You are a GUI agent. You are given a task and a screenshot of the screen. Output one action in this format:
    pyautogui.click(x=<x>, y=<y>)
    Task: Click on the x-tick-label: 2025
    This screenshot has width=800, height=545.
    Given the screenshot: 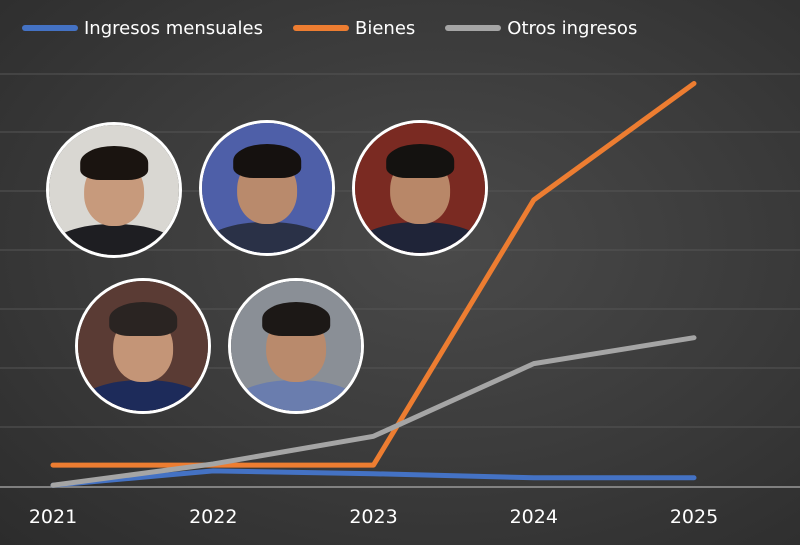 What is the action you would take?
    pyautogui.click(x=694, y=517)
    